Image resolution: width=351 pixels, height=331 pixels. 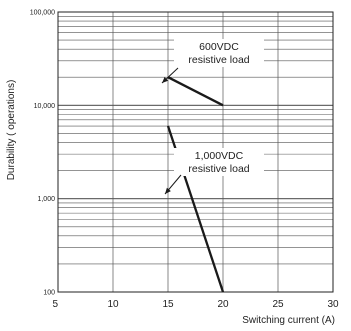 What do you see at coordinates (288, 320) in the screenshot?
I see `x-axis-title: Switching current (A)` at bounding box center [288, 320].